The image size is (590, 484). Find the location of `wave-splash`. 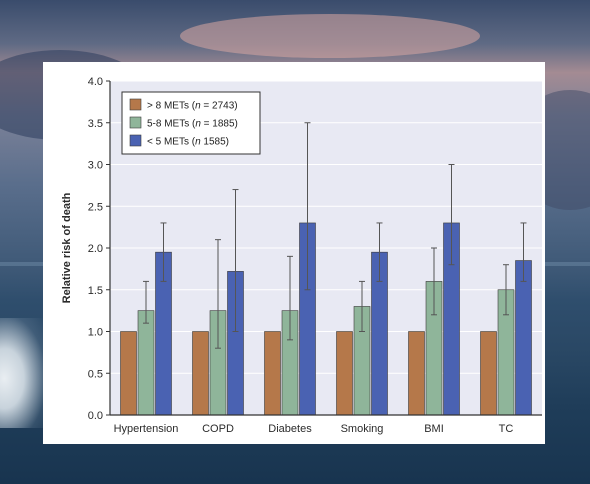

wave-splash is located at coordinates (22, 373).